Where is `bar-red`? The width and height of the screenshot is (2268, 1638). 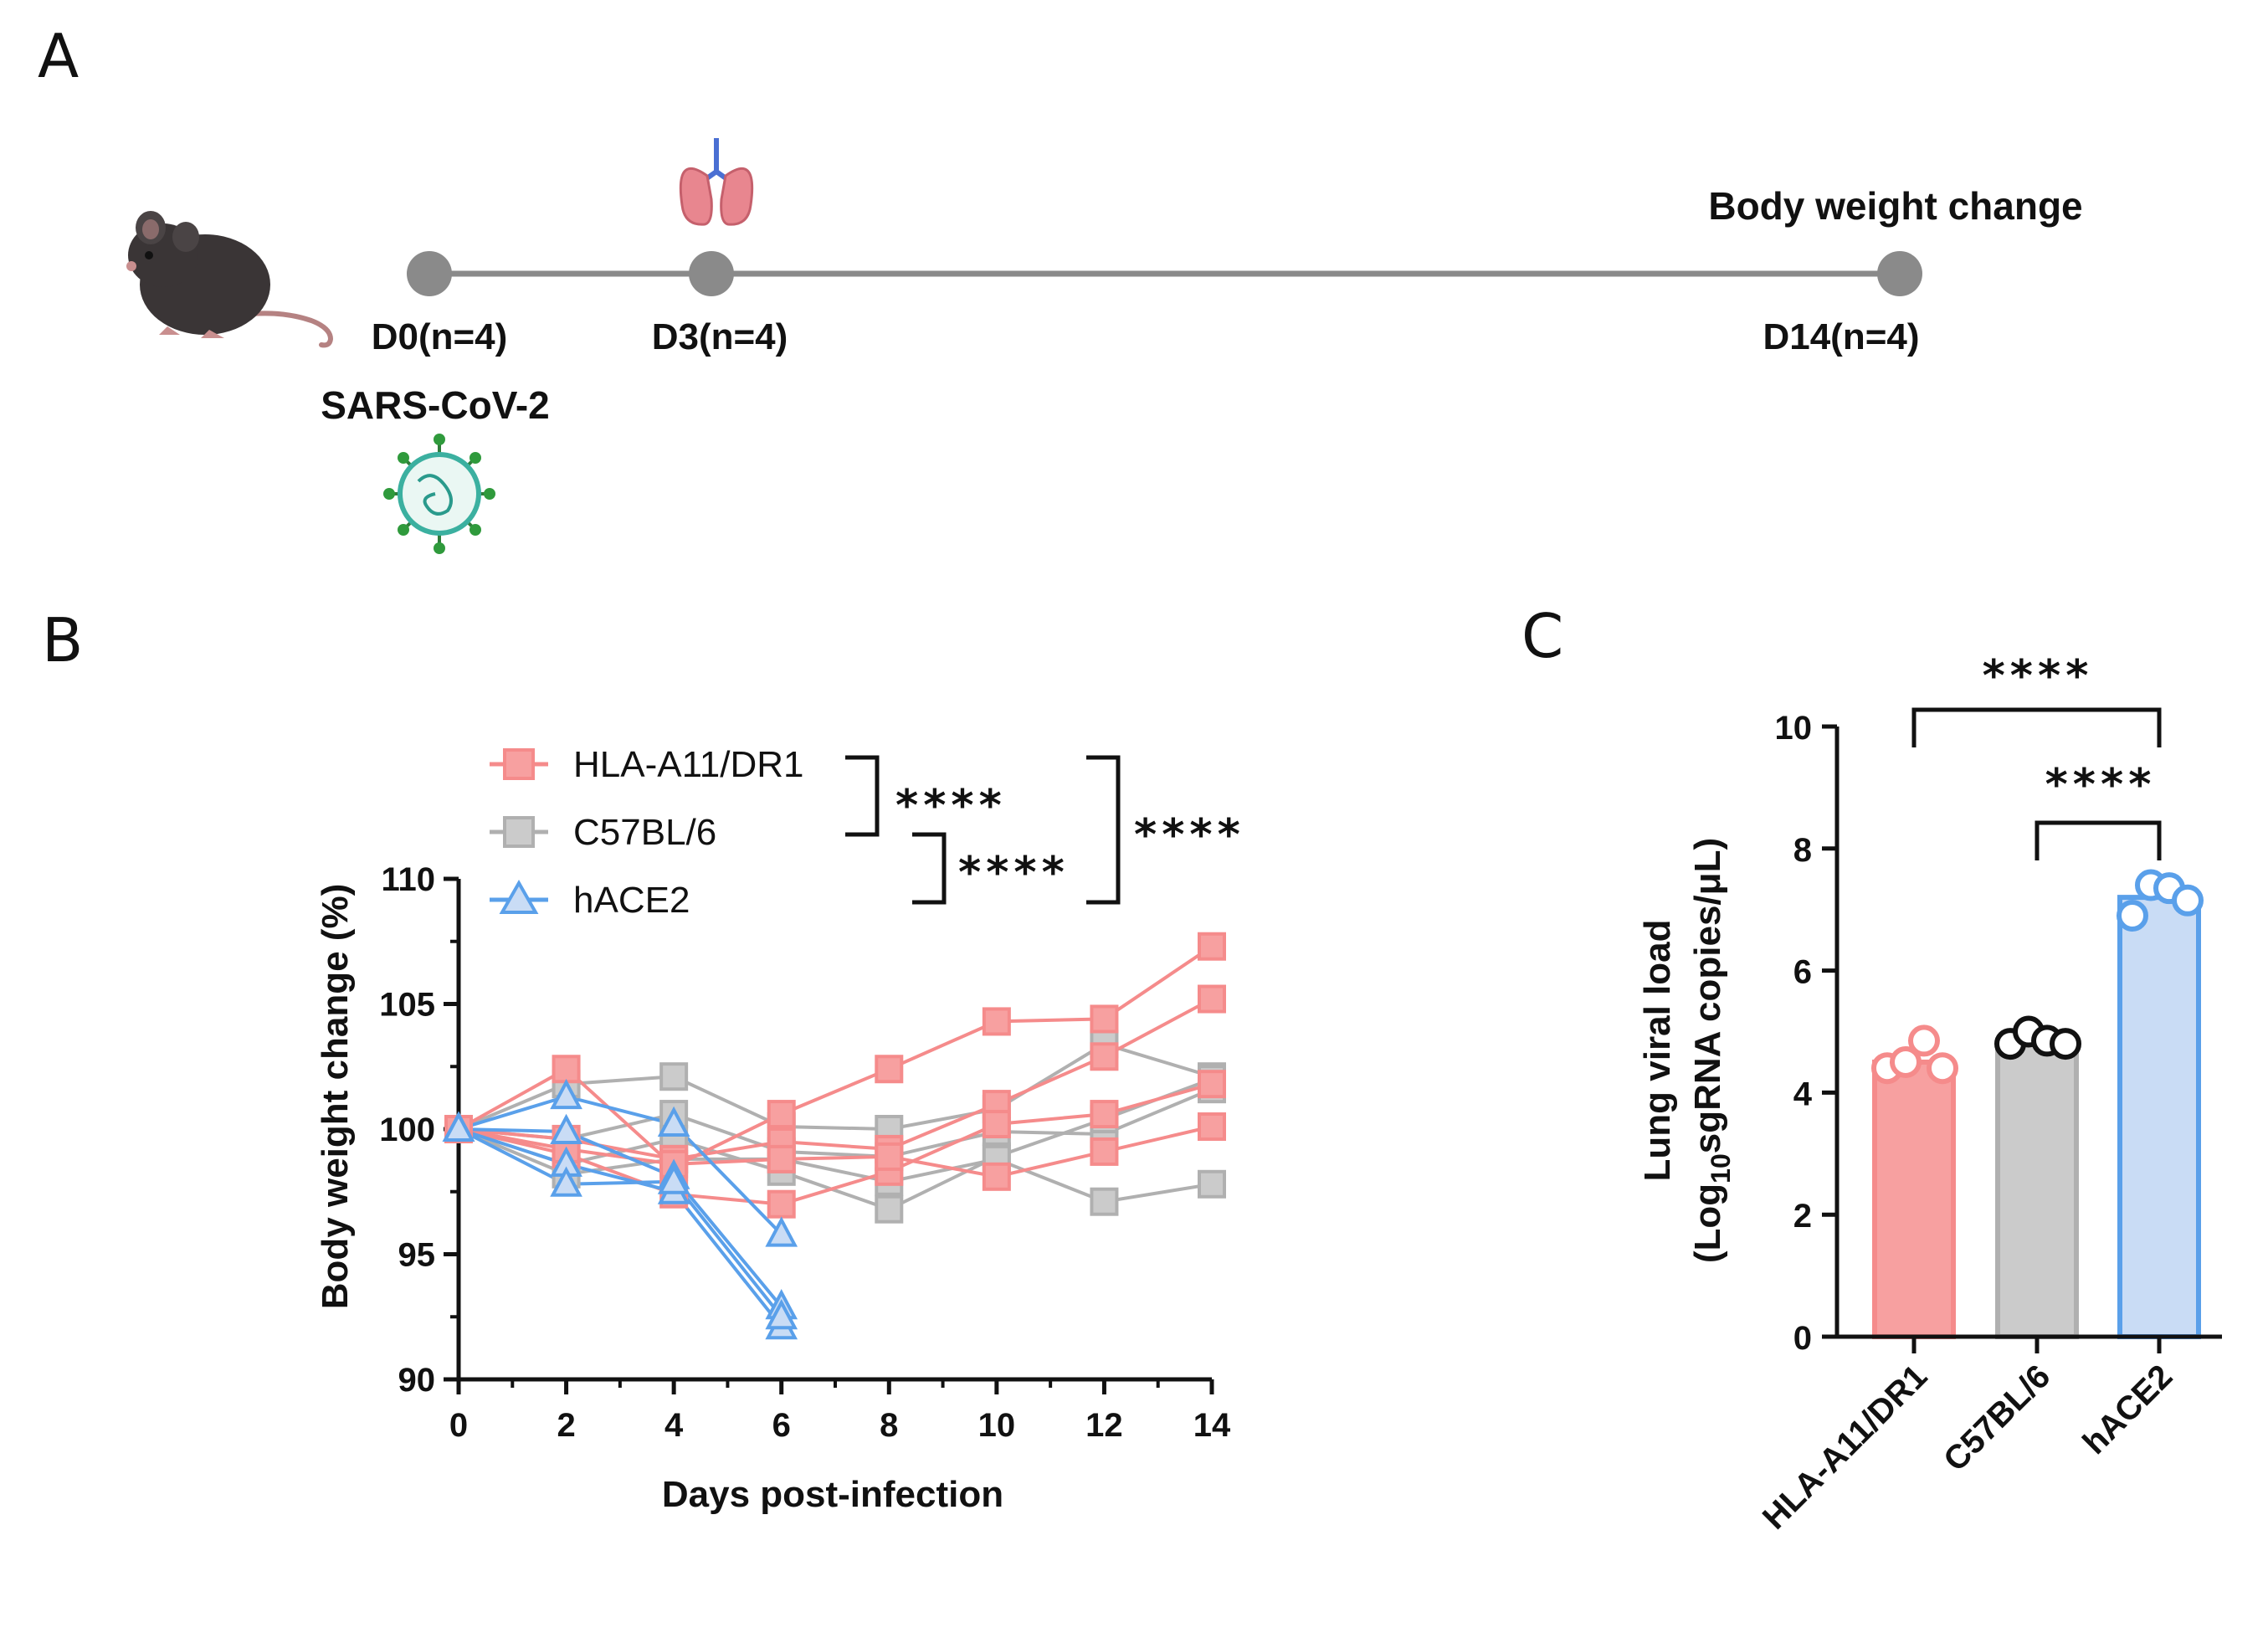 bar-red is located at coordinates (1914, 1199).